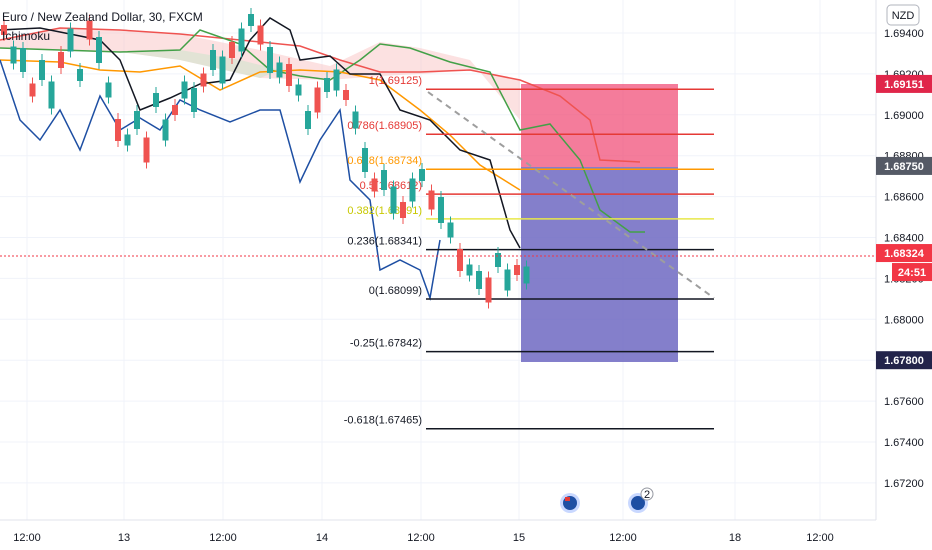 The image size is (932, 550). I want to click on fib-level-label: 1(1.69125), so click(395, 81).